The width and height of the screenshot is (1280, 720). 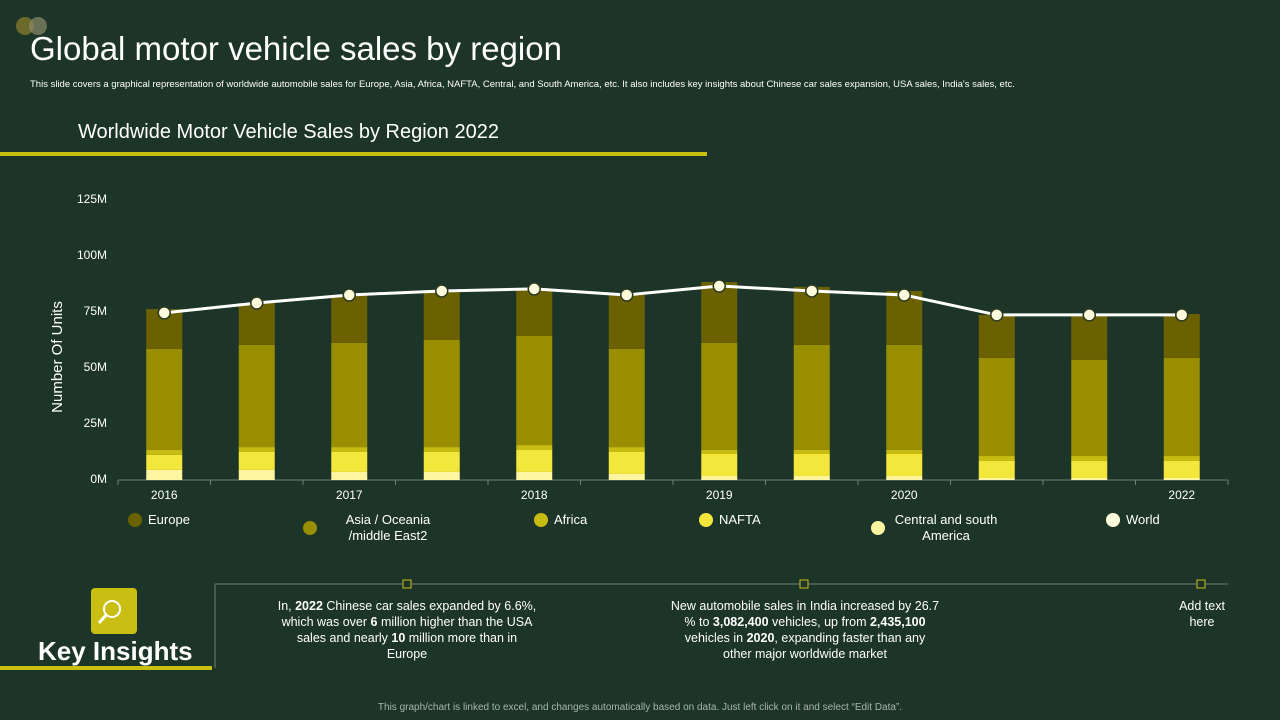 What do you see at coordinates (740, 519) in the screenshot?
I see `legend-label: NAFTA` at bounding box center [740, 519].